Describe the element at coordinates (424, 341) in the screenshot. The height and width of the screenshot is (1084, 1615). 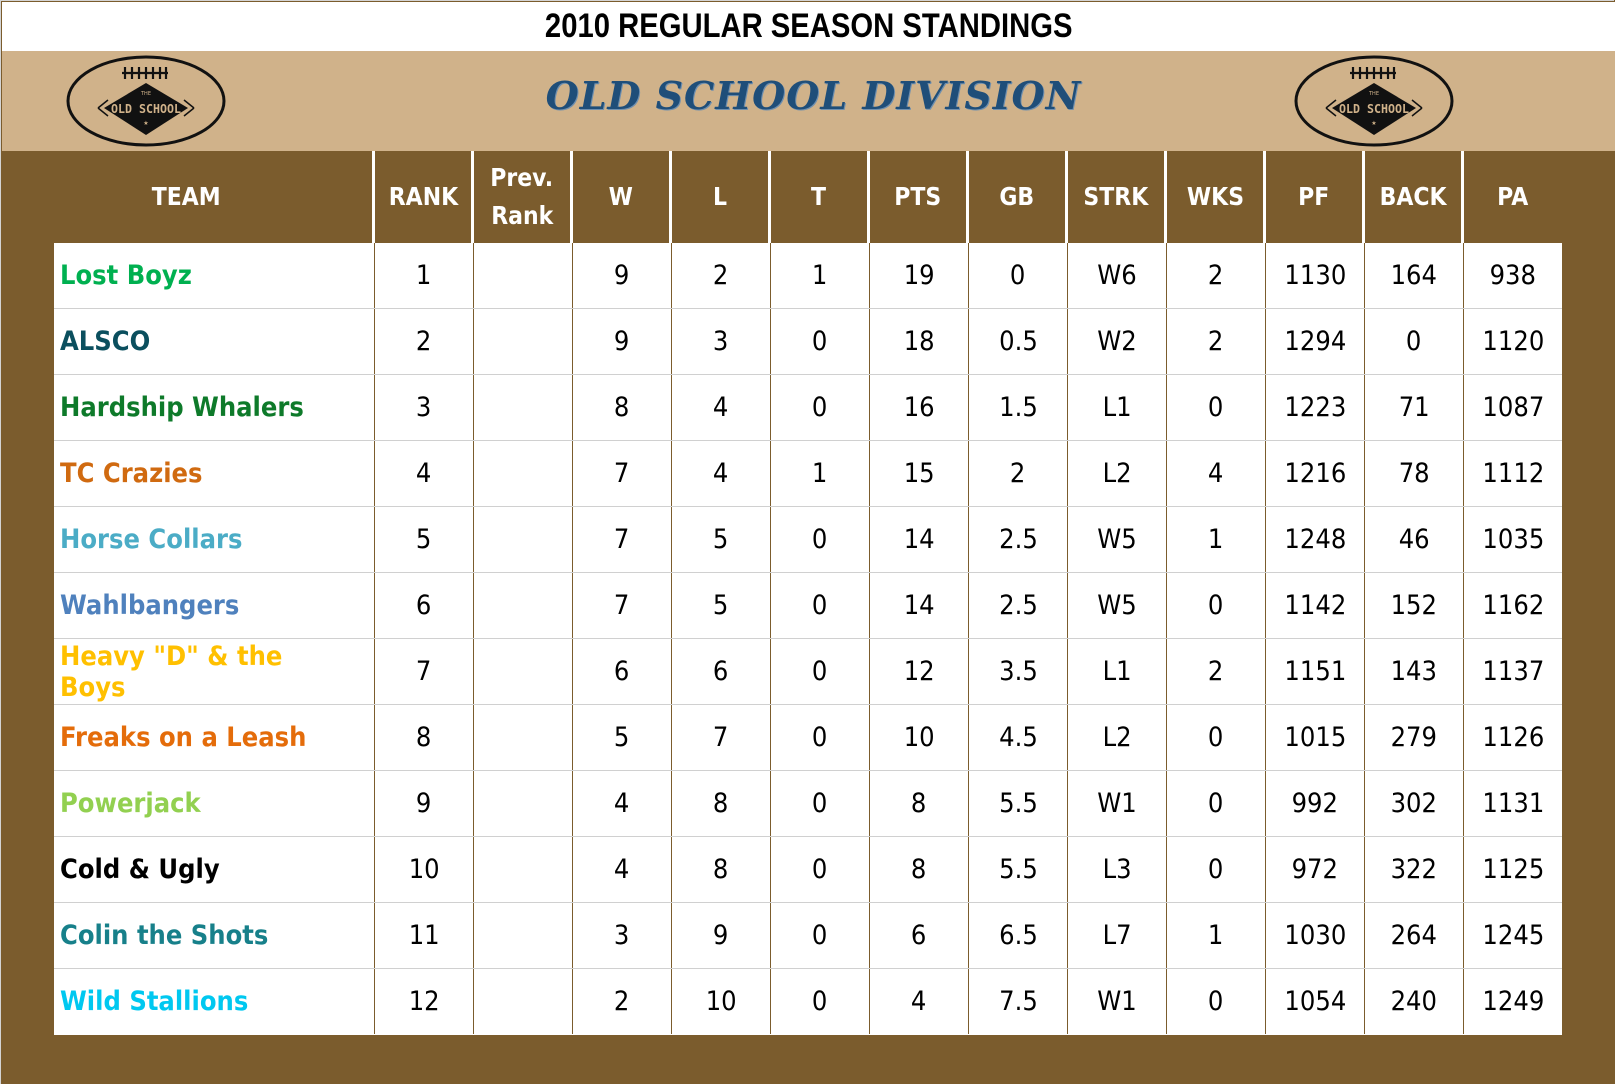
I see `rank-cell: 2` at that location.